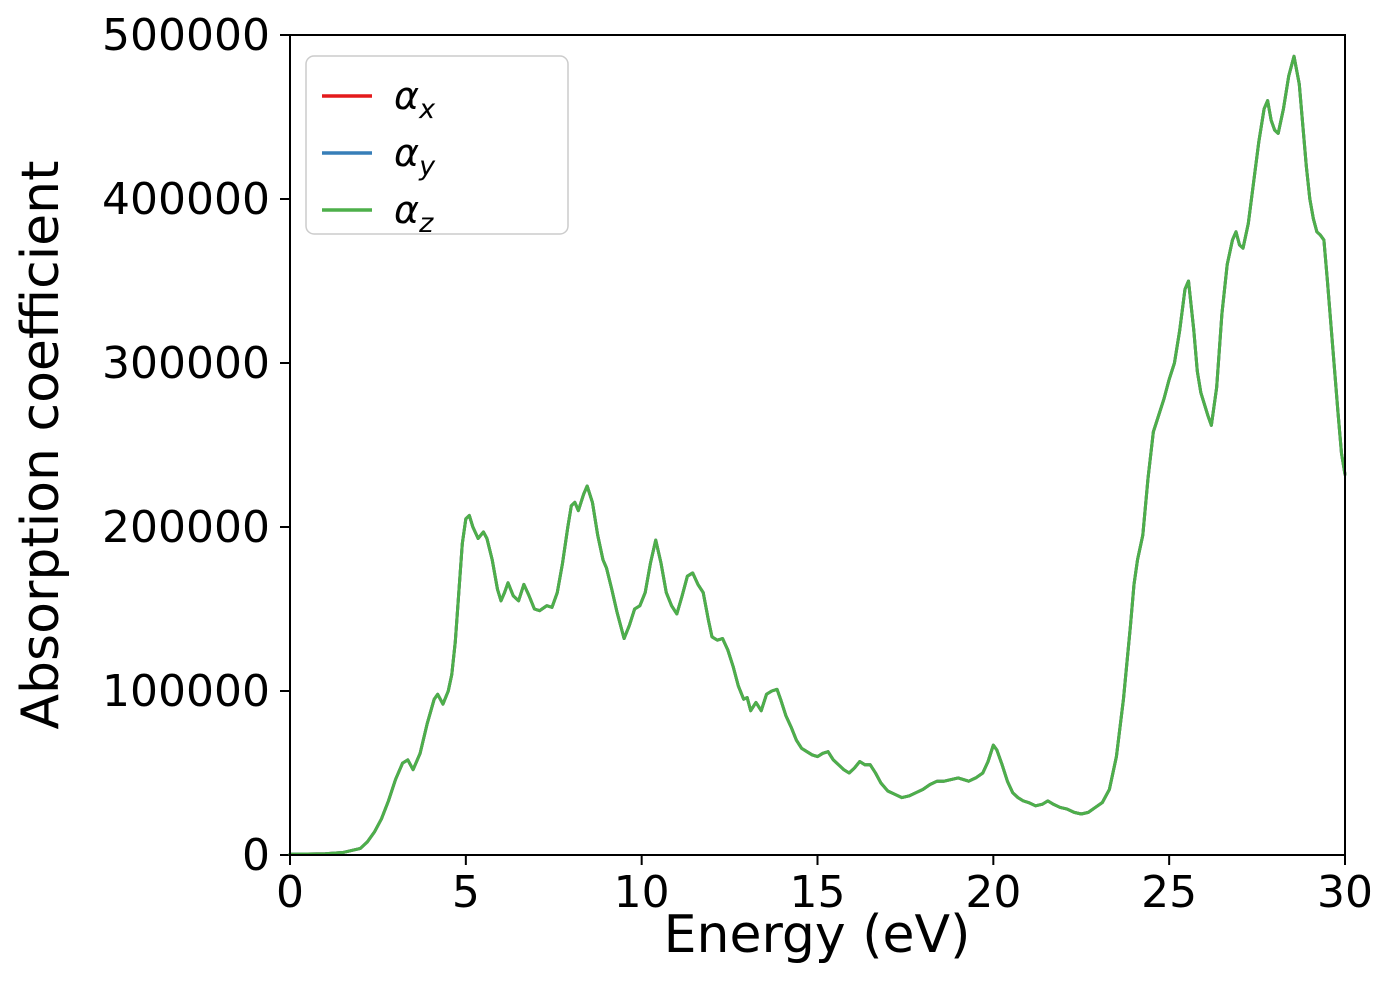 Image resolution: width=1400 pixels, height=1000 pixels. What do you see at coordinates (186, 363) in the screenshot?
I see `y-tick-label: 300000` at bounding box center [186, 363].